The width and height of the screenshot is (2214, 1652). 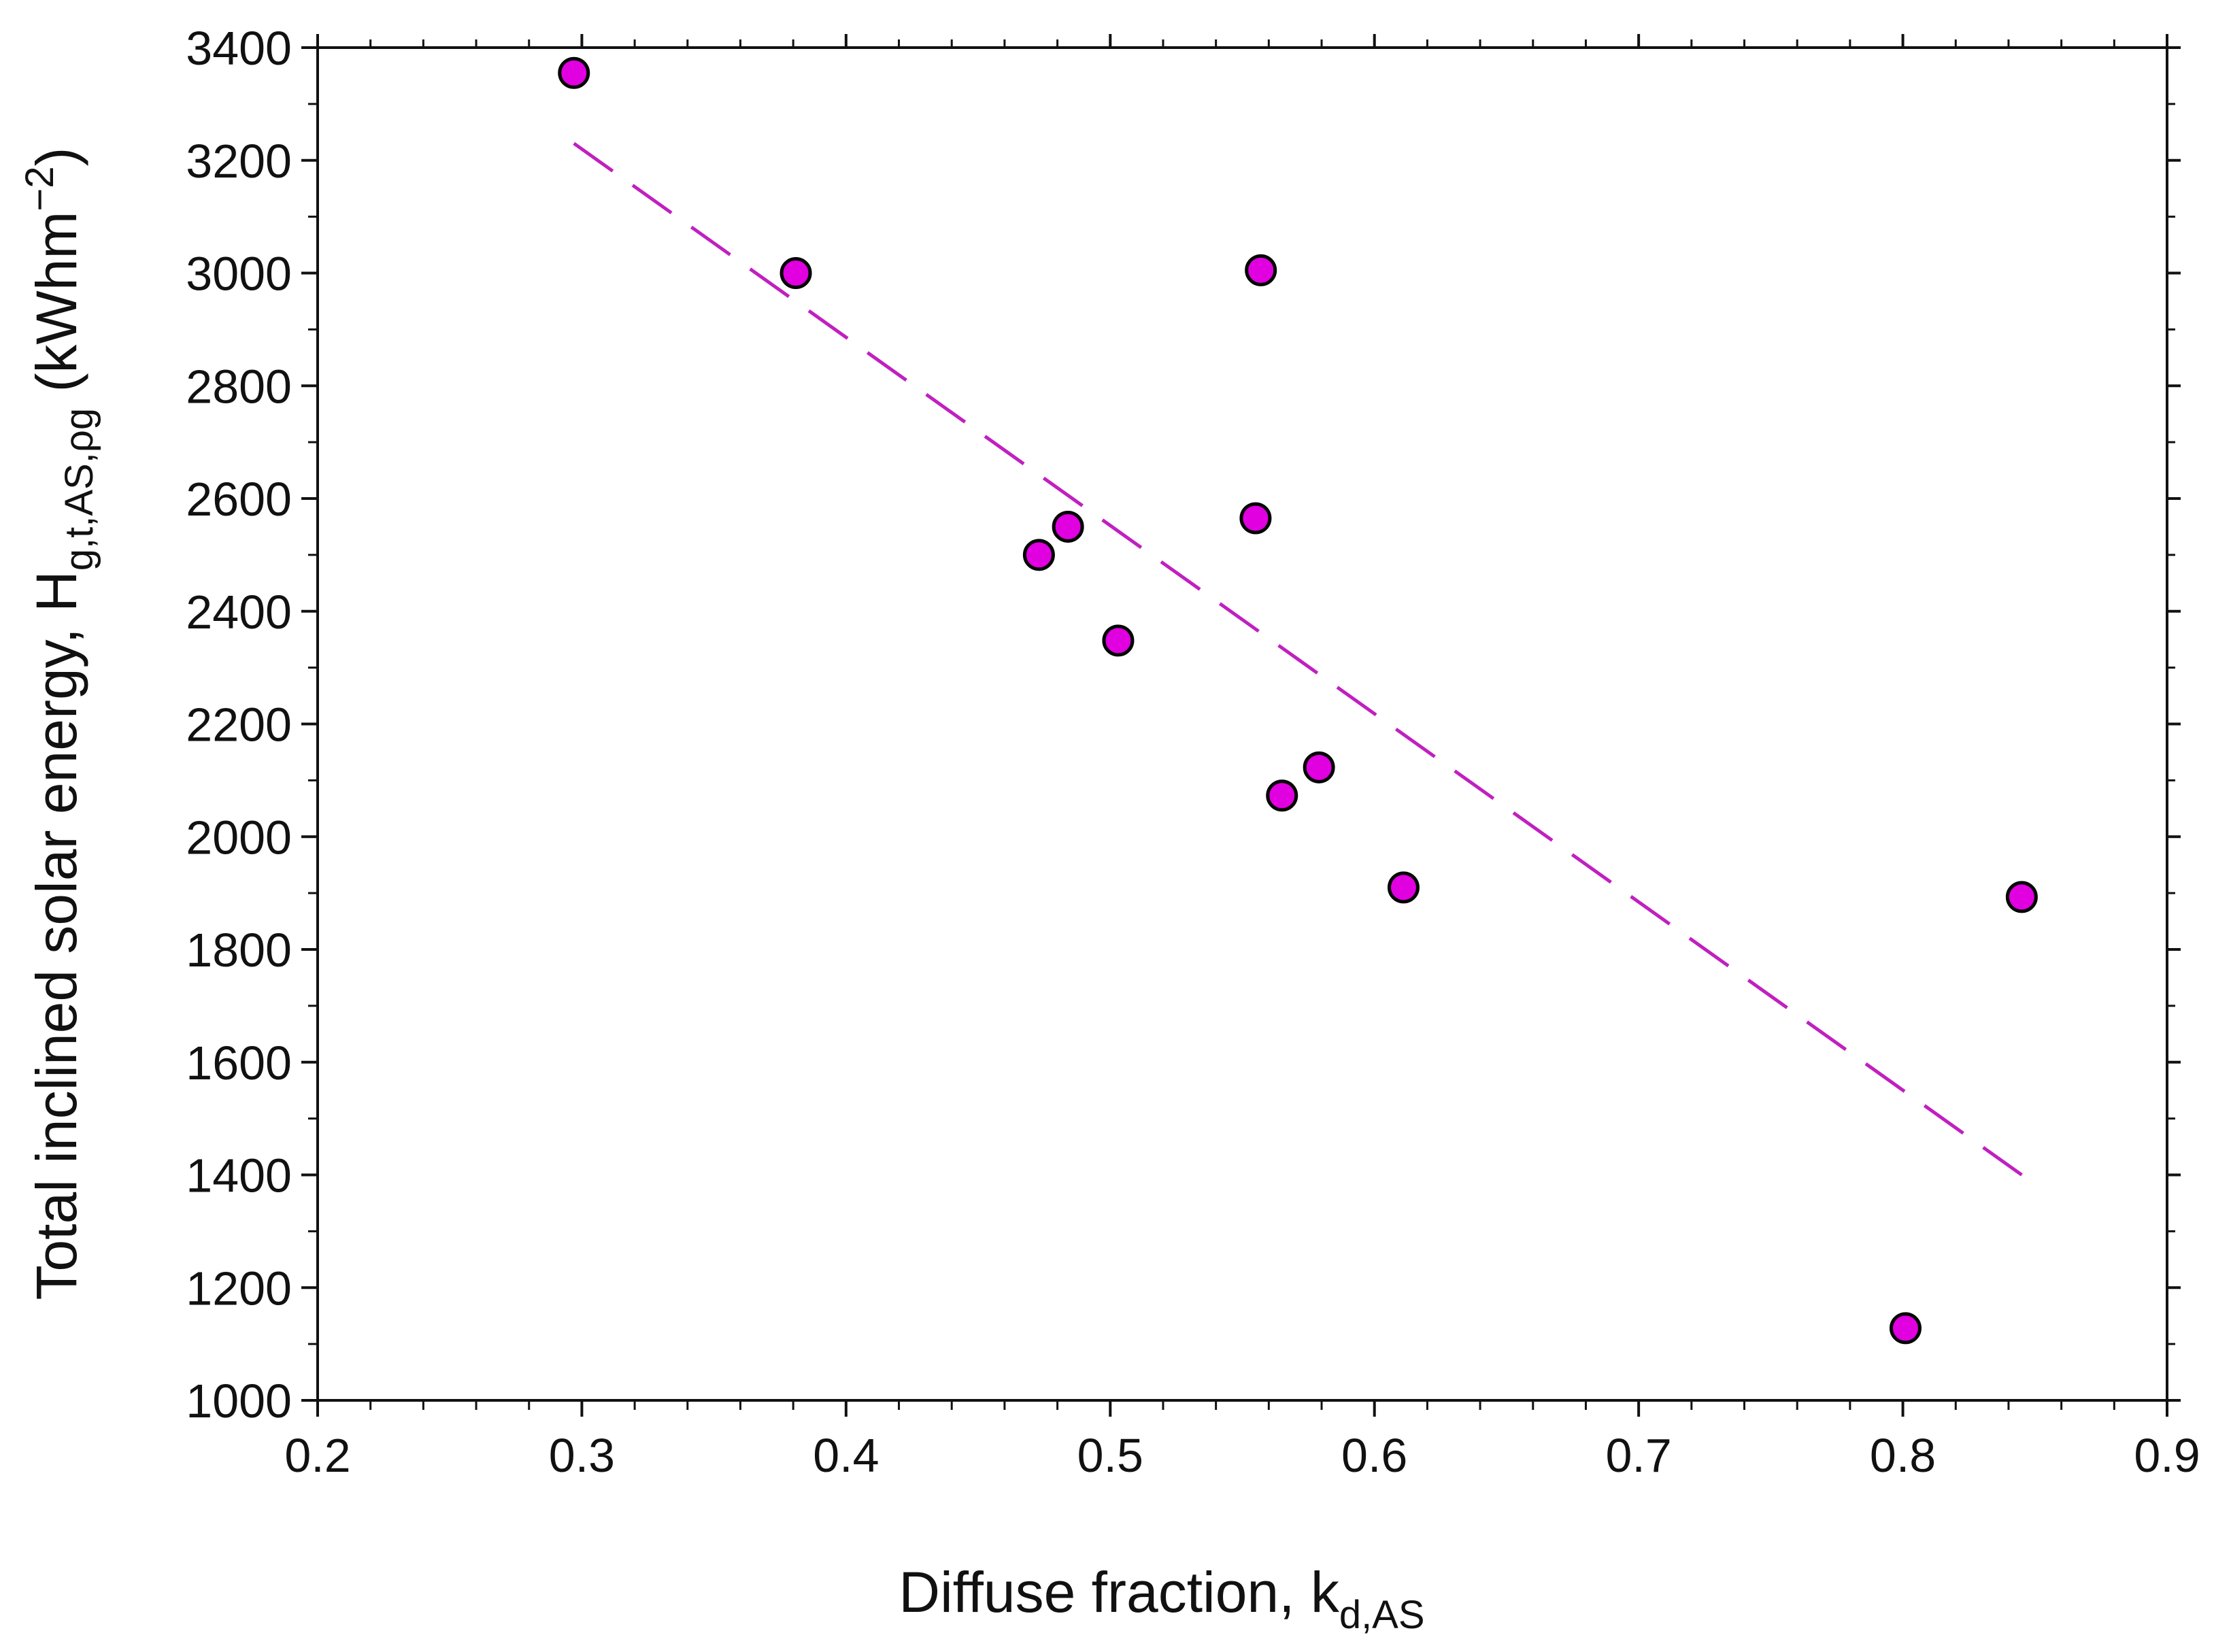 What do you see at coordinates (239, 1402) in the screenshot?
I see `y-tick-label: 1000` at bounding box center [239, 1402].